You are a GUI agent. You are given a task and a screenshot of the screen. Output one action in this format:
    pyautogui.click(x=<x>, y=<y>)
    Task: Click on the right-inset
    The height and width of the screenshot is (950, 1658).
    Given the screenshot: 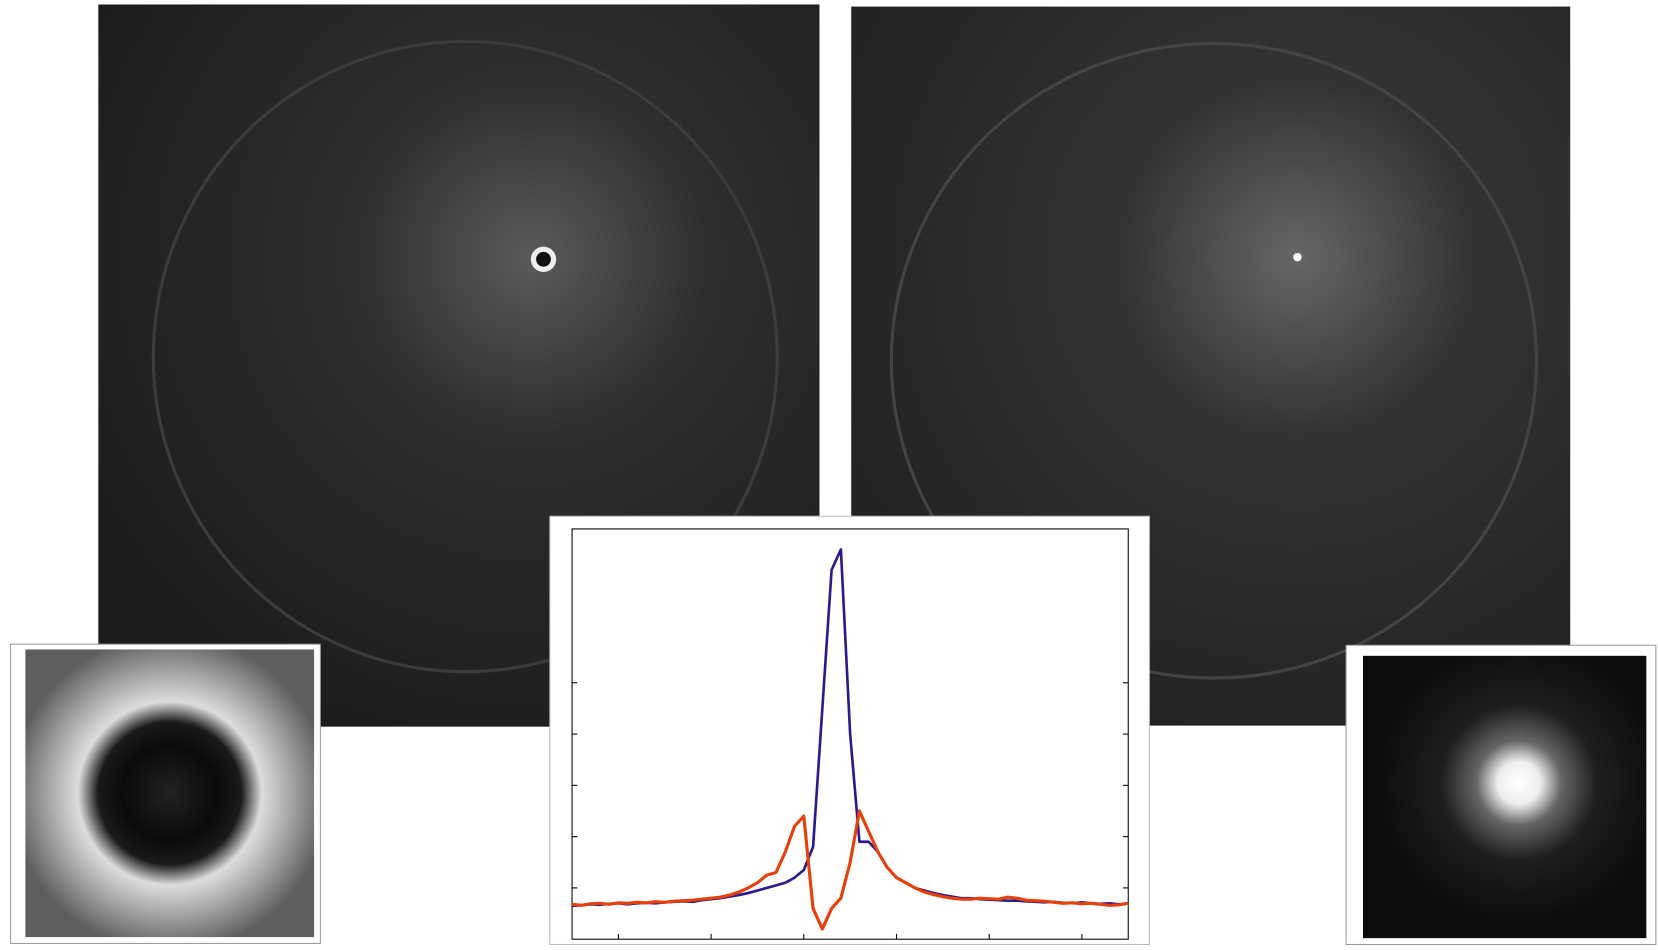 What is the action you would take?
    pyautogui.click(x=1501, y=795)
    